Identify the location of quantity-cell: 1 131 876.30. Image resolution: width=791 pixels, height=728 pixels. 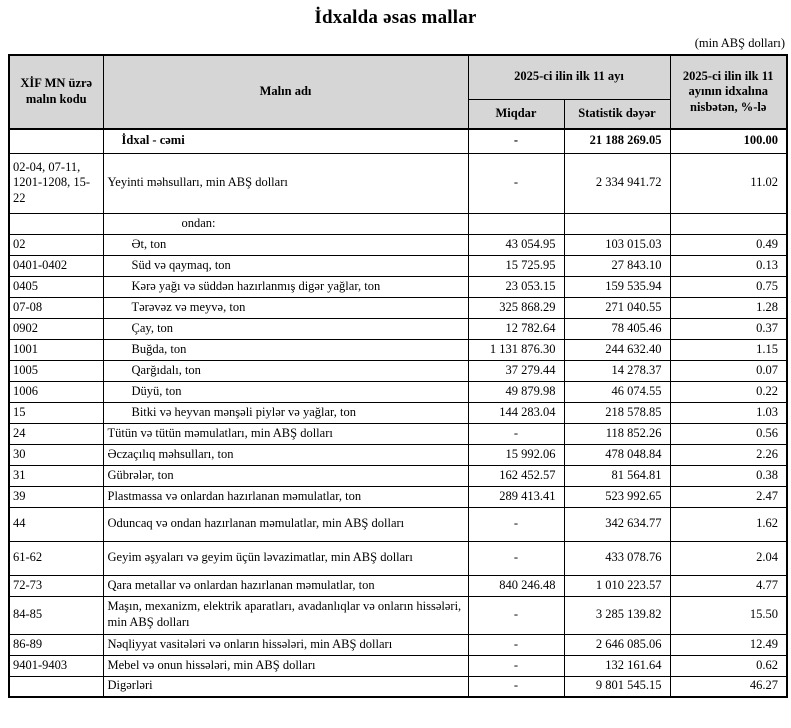
(516, 349).